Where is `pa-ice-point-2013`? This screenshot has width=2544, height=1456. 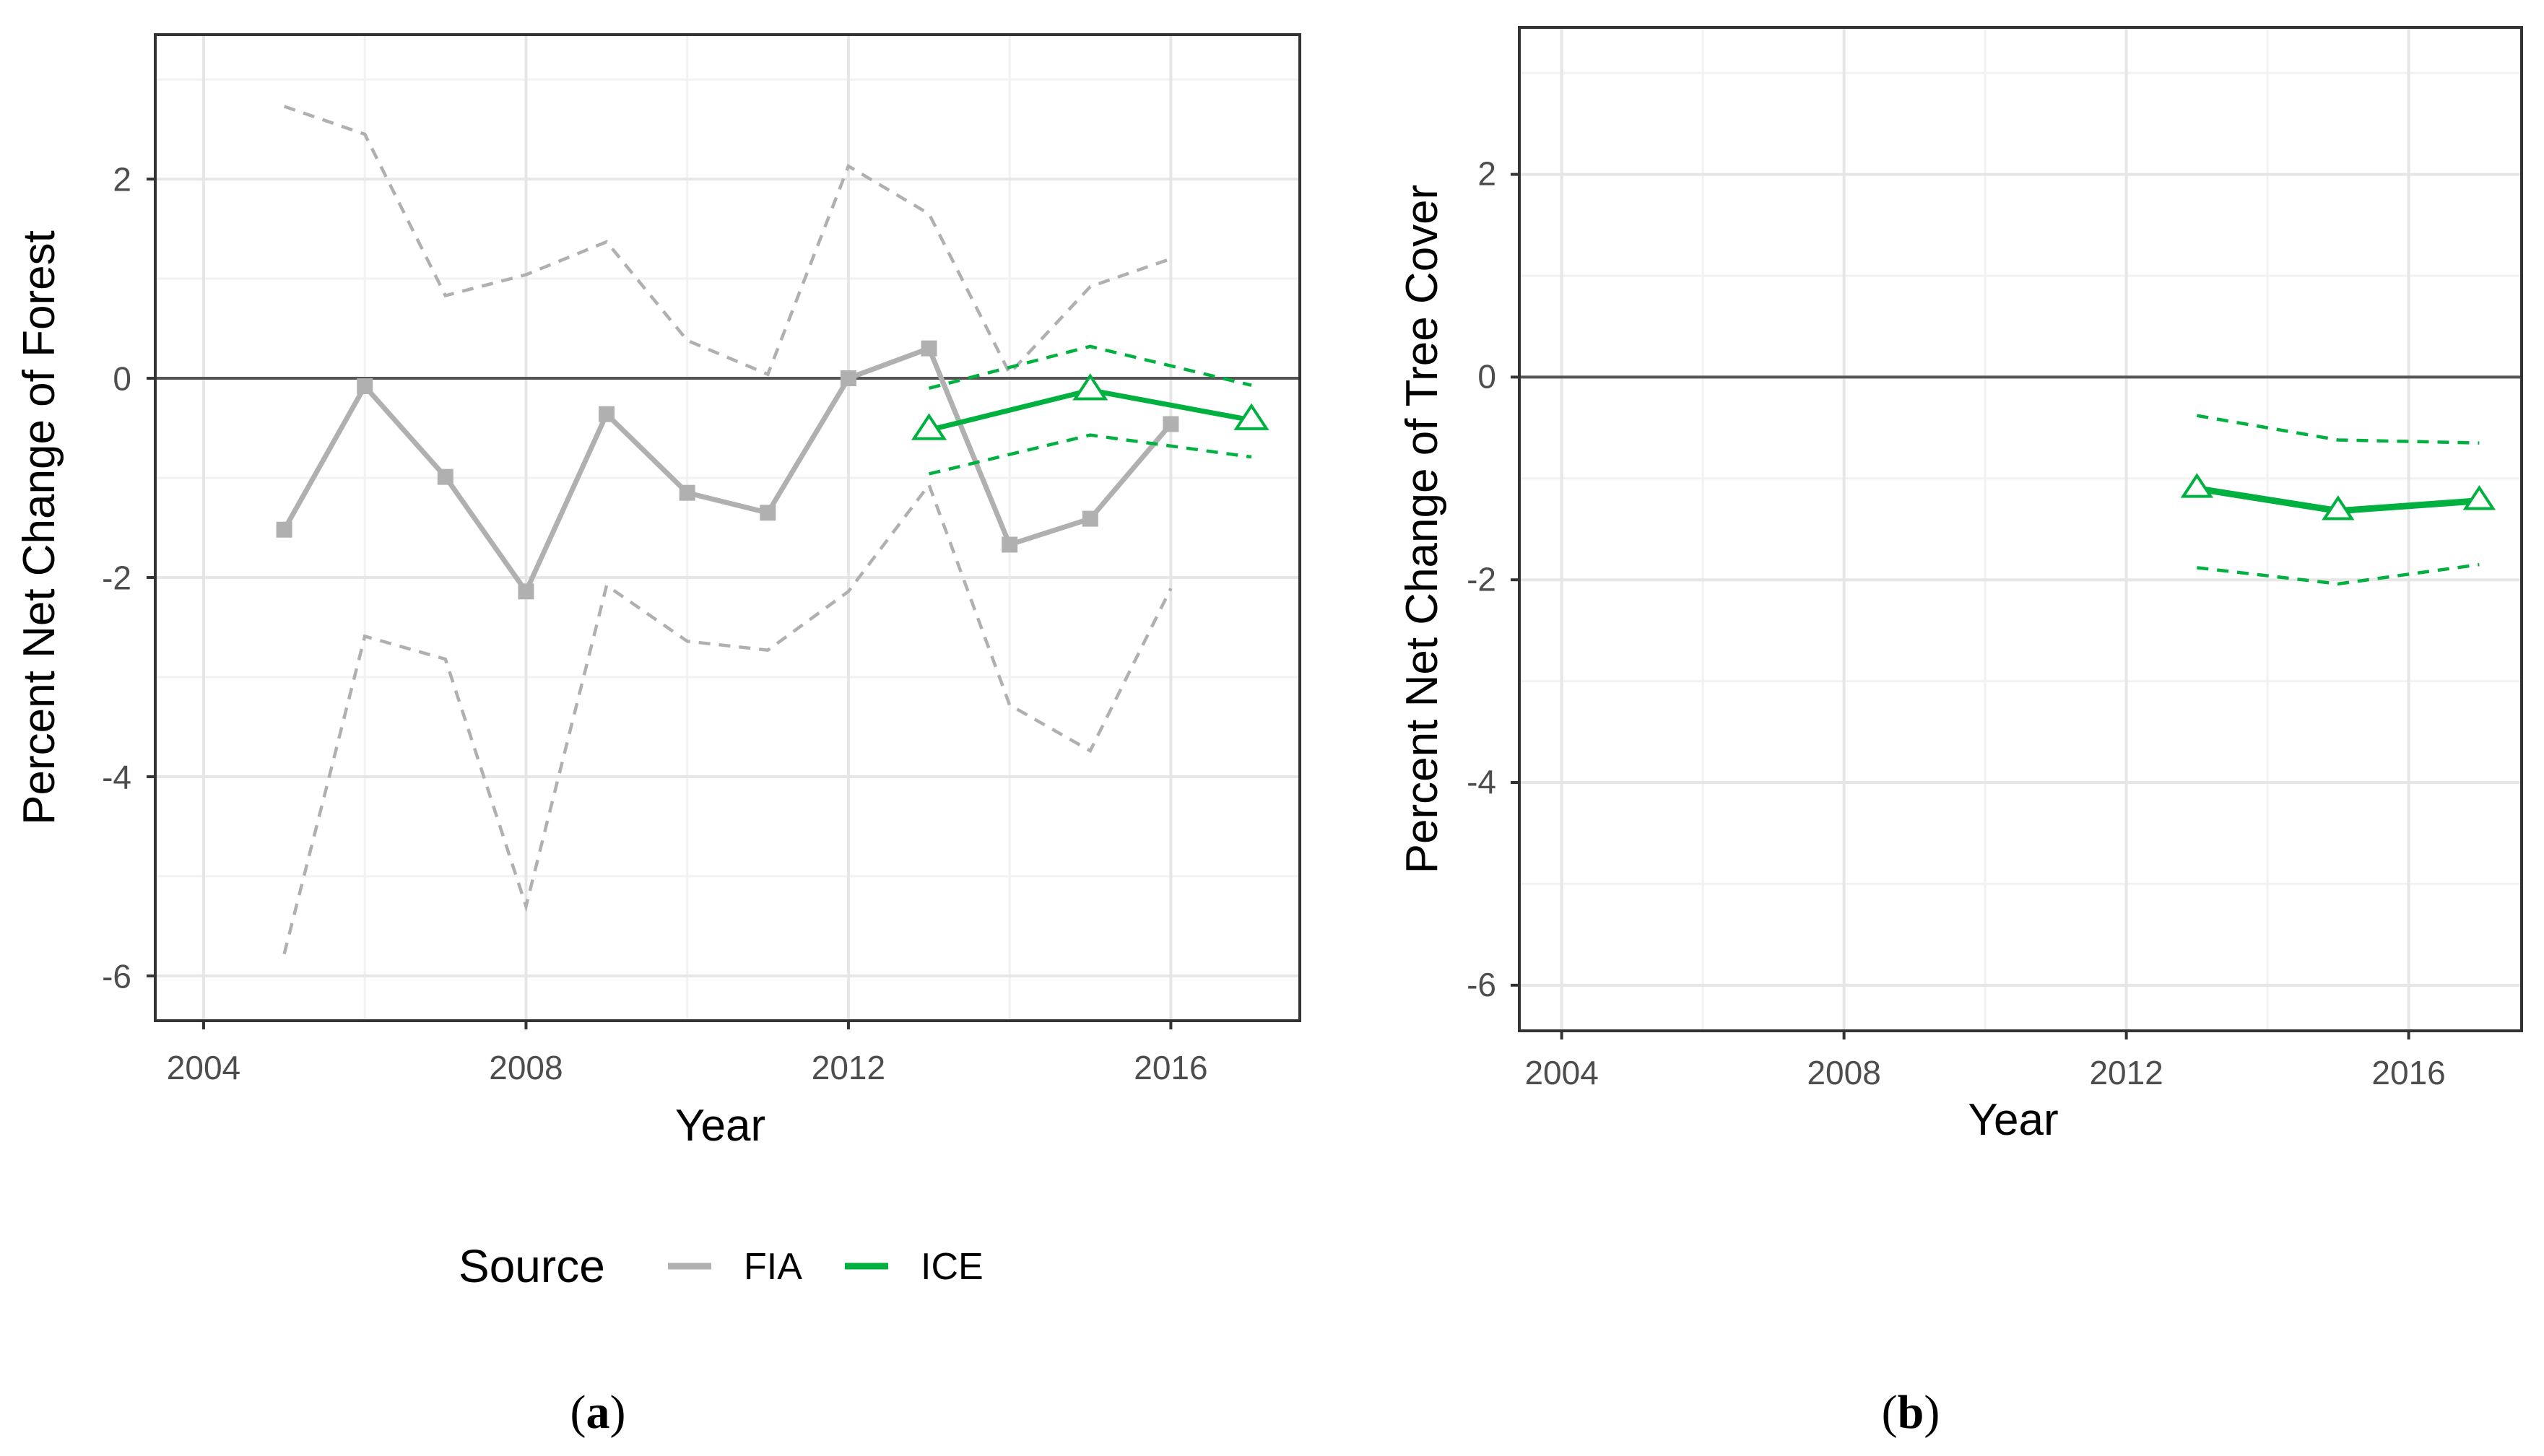
pa-ice-point-2013 is located at coordinates (929, 426).